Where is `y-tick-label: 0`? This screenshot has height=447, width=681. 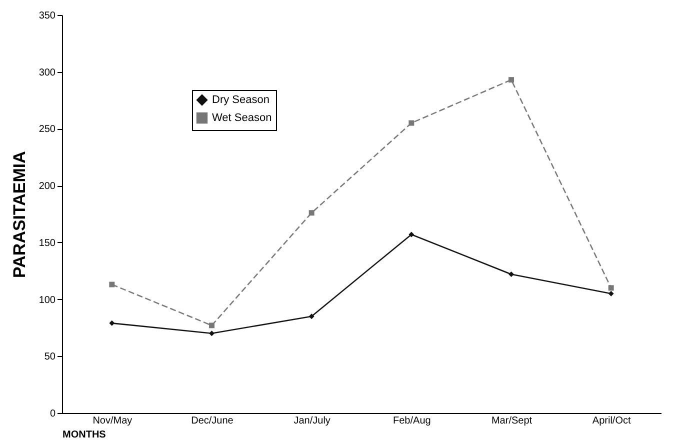 y-tick-label: 0 is located at coordinates (53, 414).